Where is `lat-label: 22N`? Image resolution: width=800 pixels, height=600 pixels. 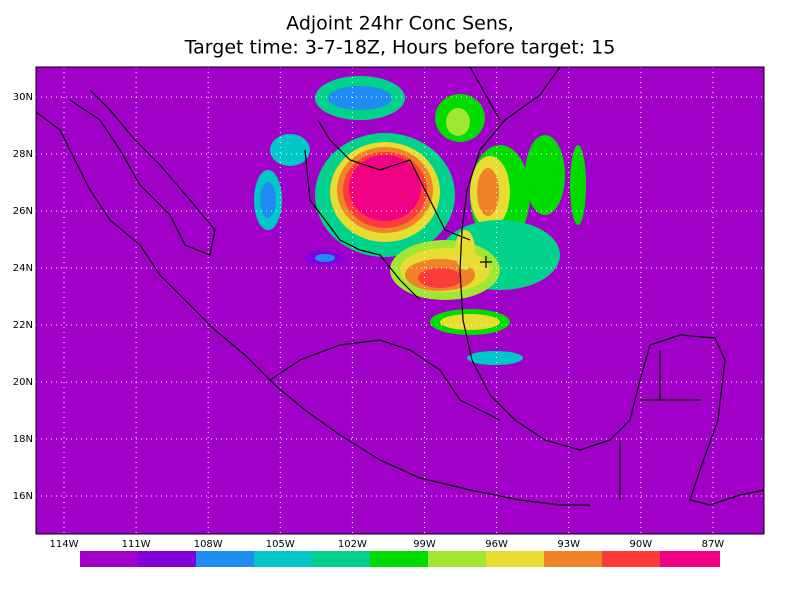
lat-label: 22N is located at coordinates (23, 325).